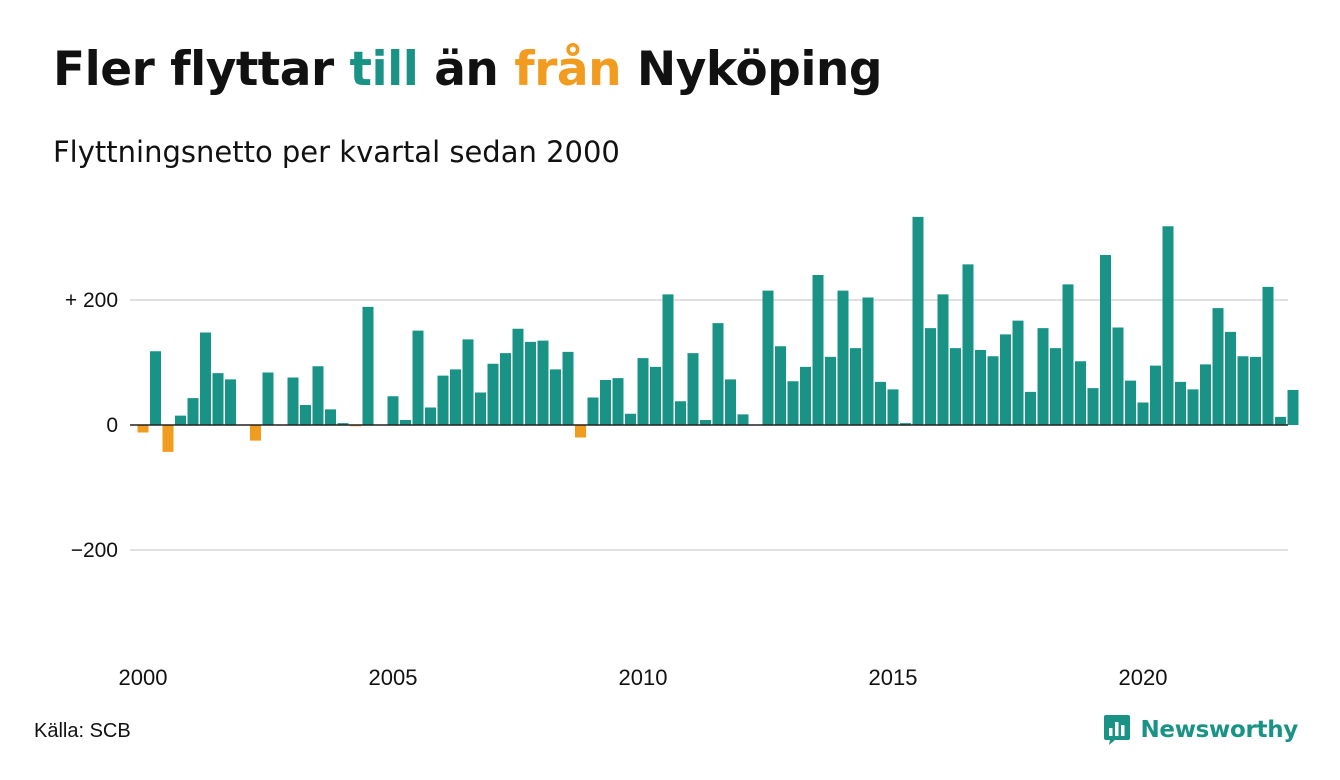 Image resolution: width=1340 pixels, height=780 pixels. I want to click on bar-2022-q4, so click(1280, 420).